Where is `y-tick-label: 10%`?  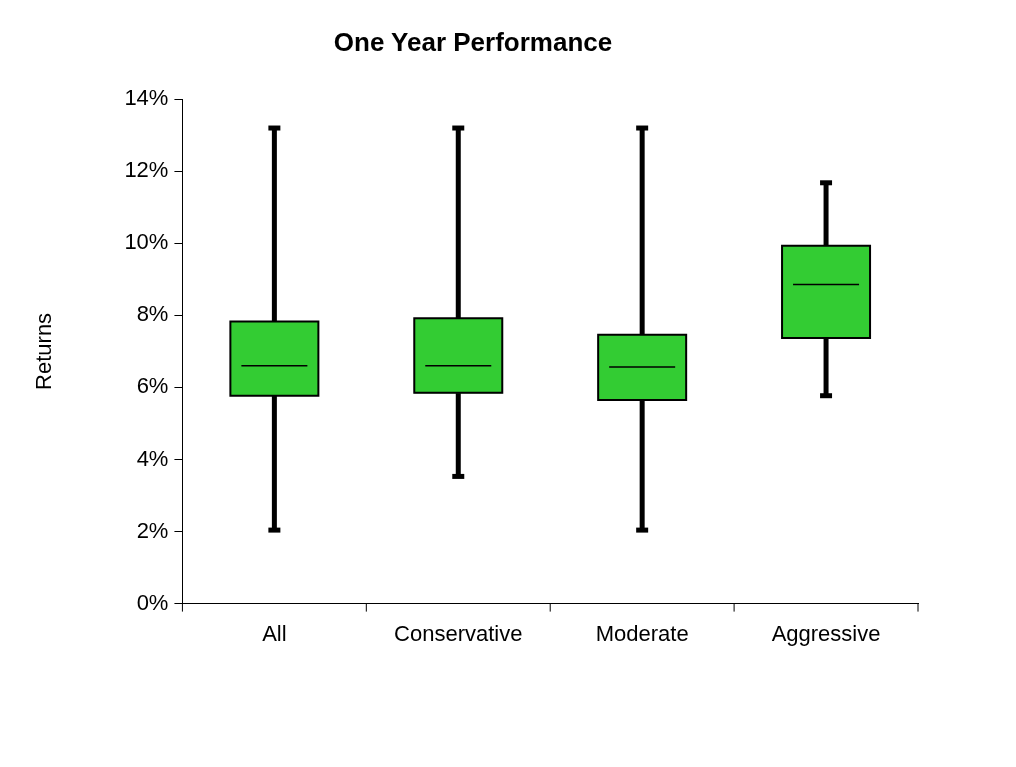
y-tick-label: 10% is located at coordinates (146, 242).